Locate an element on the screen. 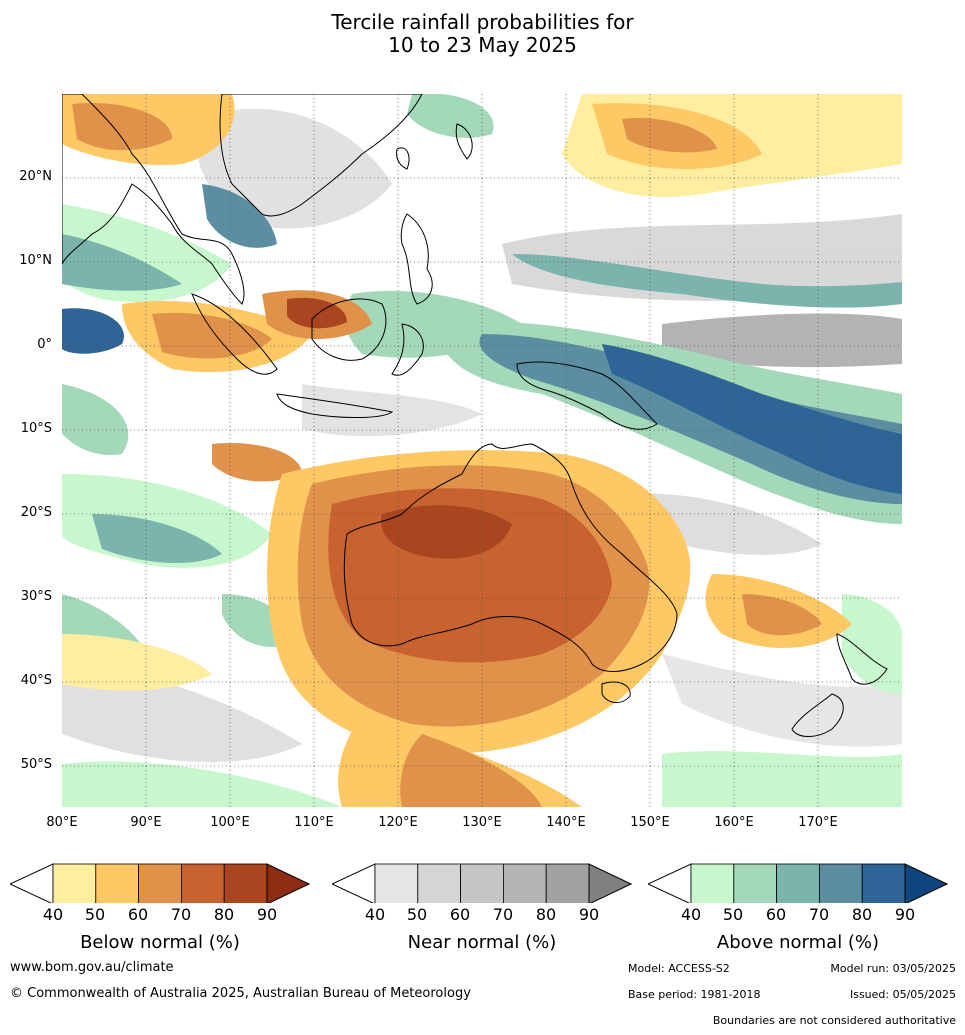  lat-label: 20°S is located at coordinates (36, 512).